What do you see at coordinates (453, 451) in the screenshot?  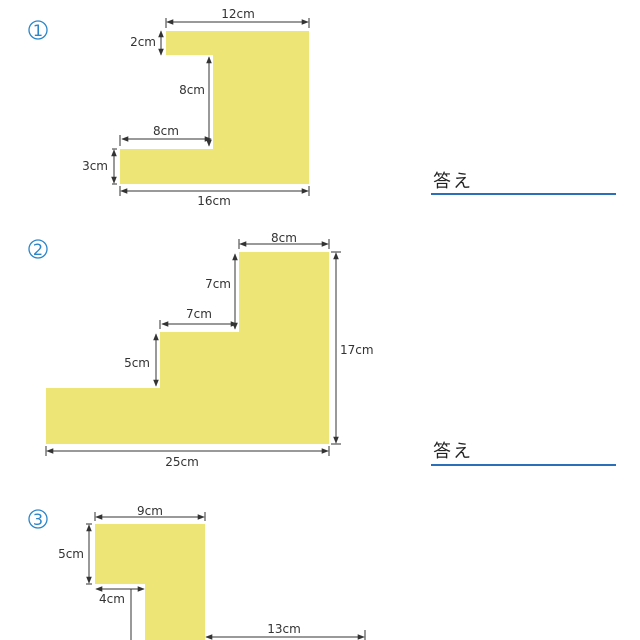 I see `answer-label-2: 答え` at bounding box center [453, 451].